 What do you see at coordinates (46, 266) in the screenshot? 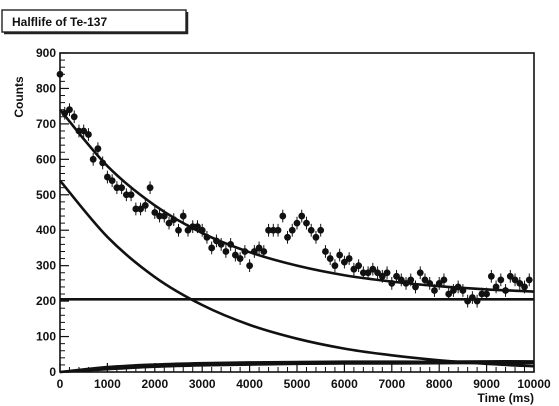
I see `y-tick-label: 300` at bounding box center [46, 266].